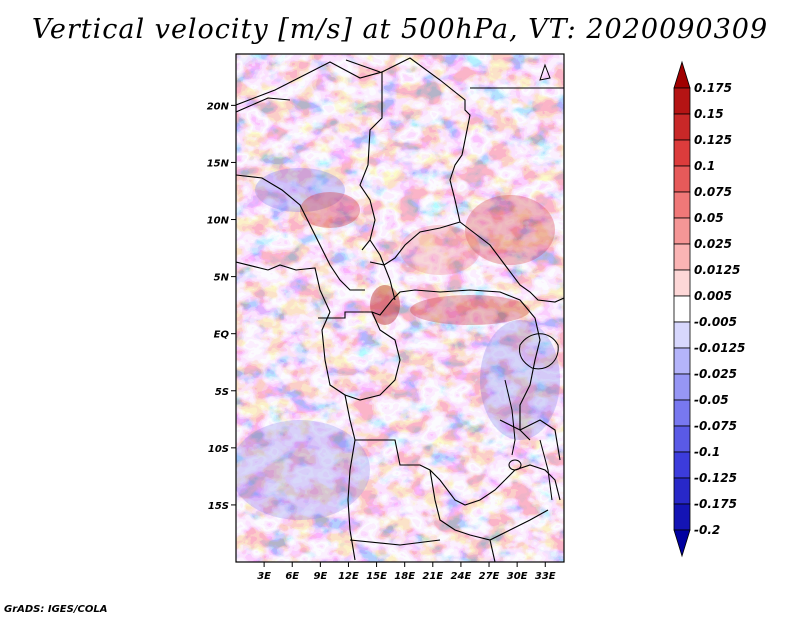  Describe the element at coordinates (222, 392) in the screenshot. I see `lat-tick-label: 5S` at that location.